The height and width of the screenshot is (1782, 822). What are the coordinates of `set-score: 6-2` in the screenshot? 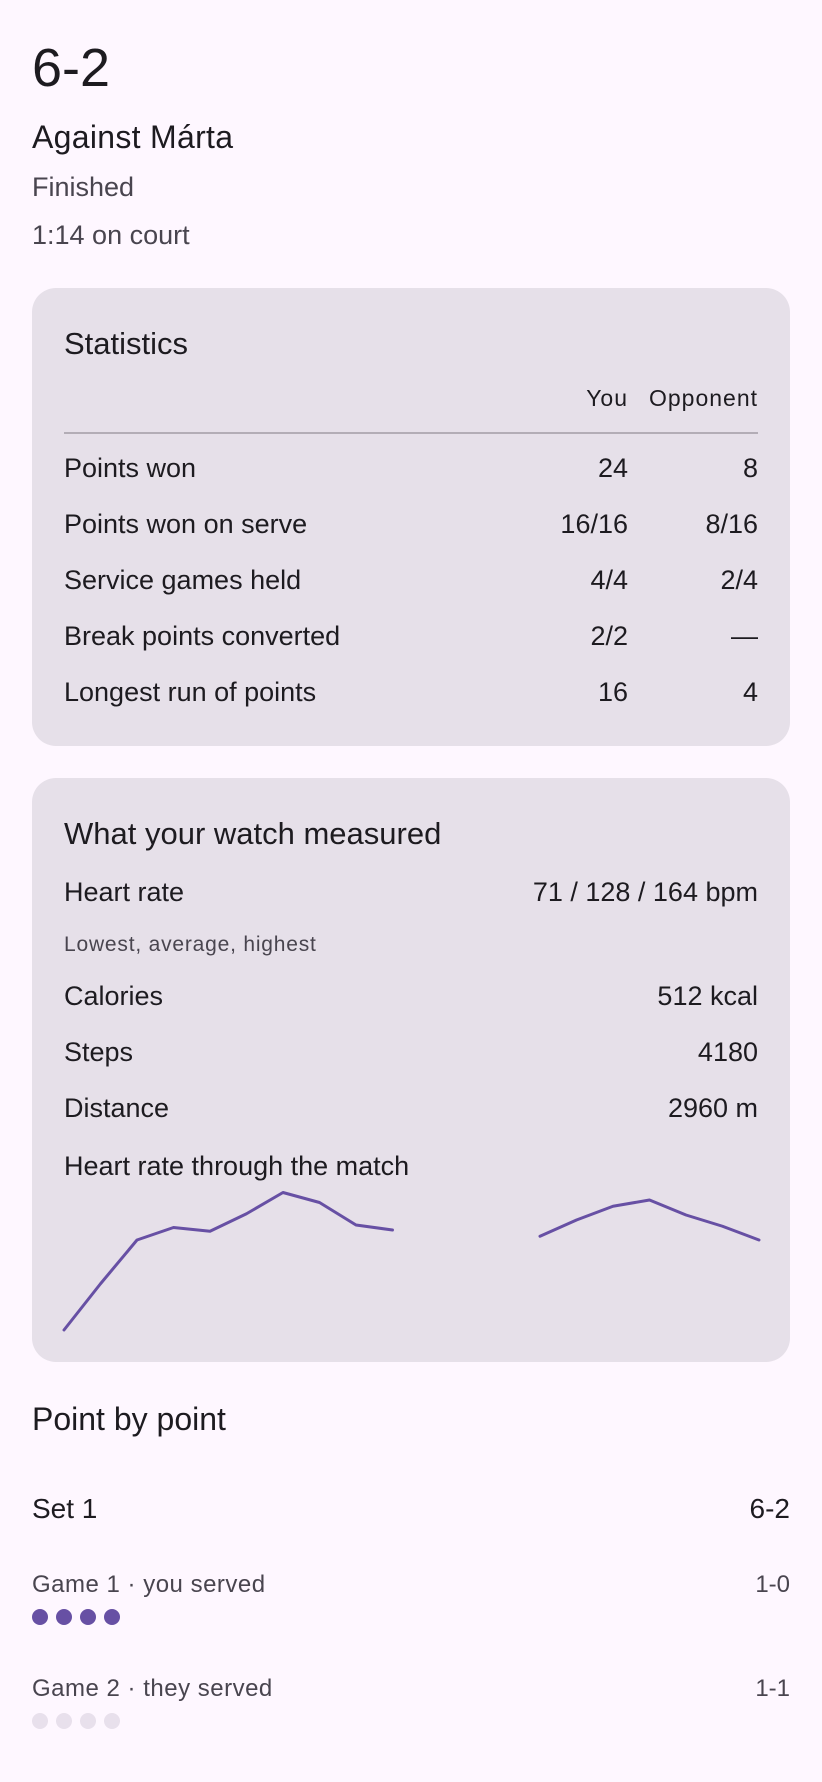 It's located at (769, 1508).